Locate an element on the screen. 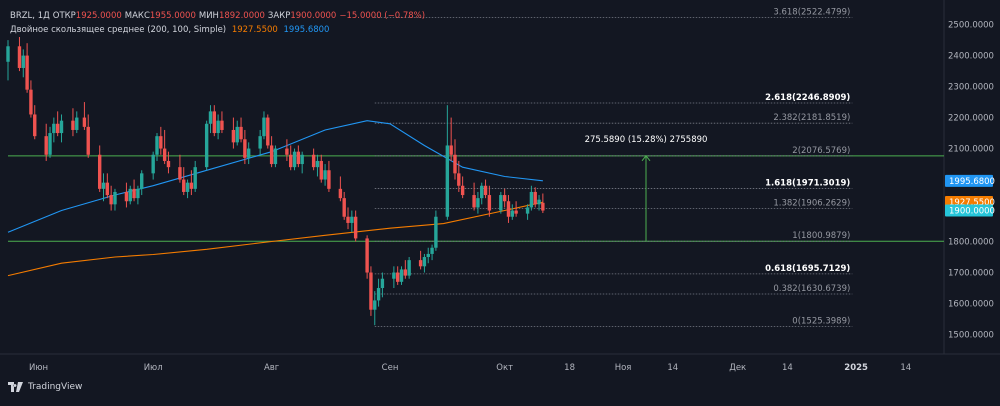  measure-arrow-head is located at coordinates (646, 158).